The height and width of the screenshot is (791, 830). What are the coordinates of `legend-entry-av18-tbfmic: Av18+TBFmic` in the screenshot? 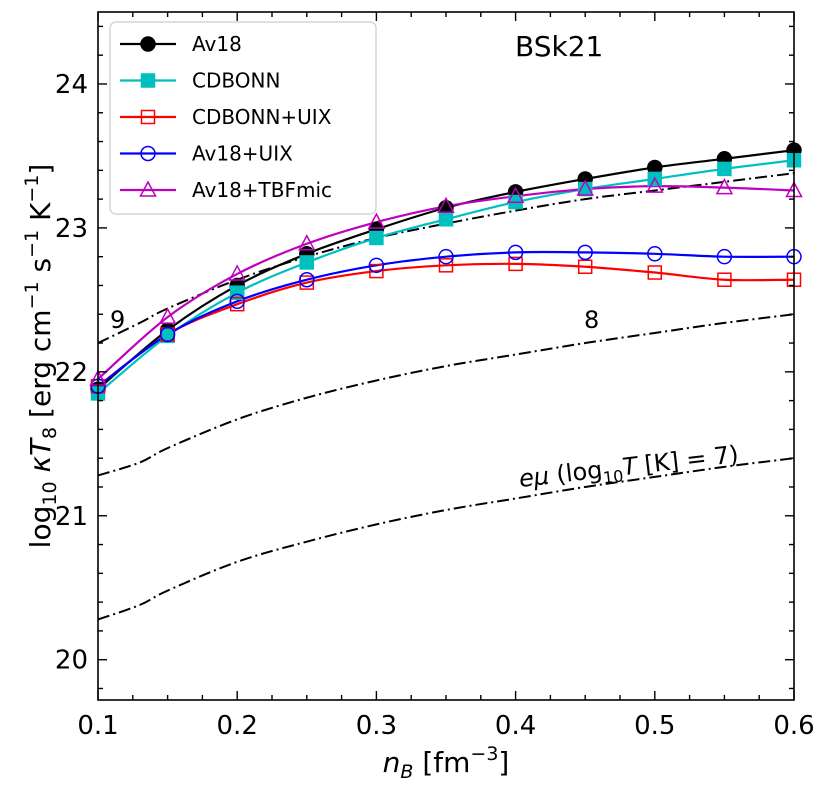 It's located at (226, 190).